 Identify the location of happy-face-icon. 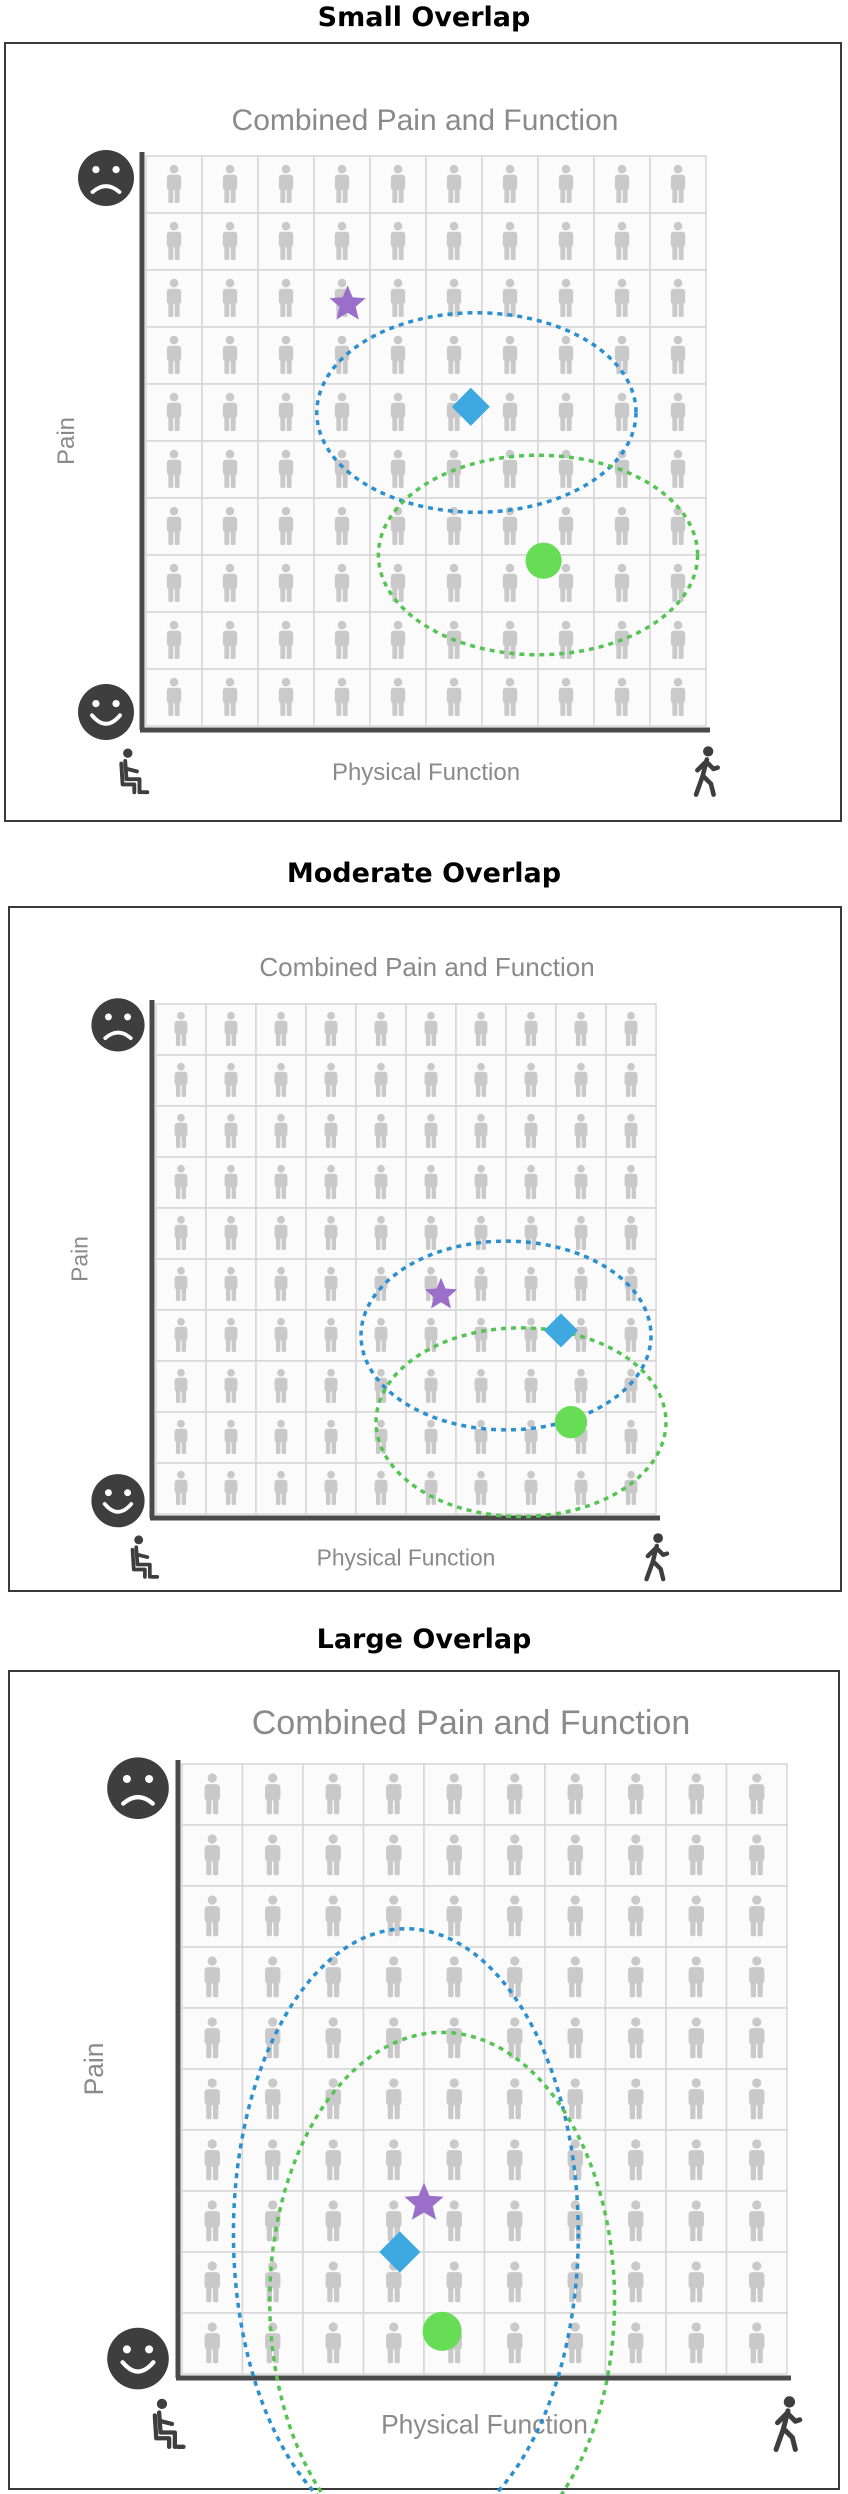
(106, 712).